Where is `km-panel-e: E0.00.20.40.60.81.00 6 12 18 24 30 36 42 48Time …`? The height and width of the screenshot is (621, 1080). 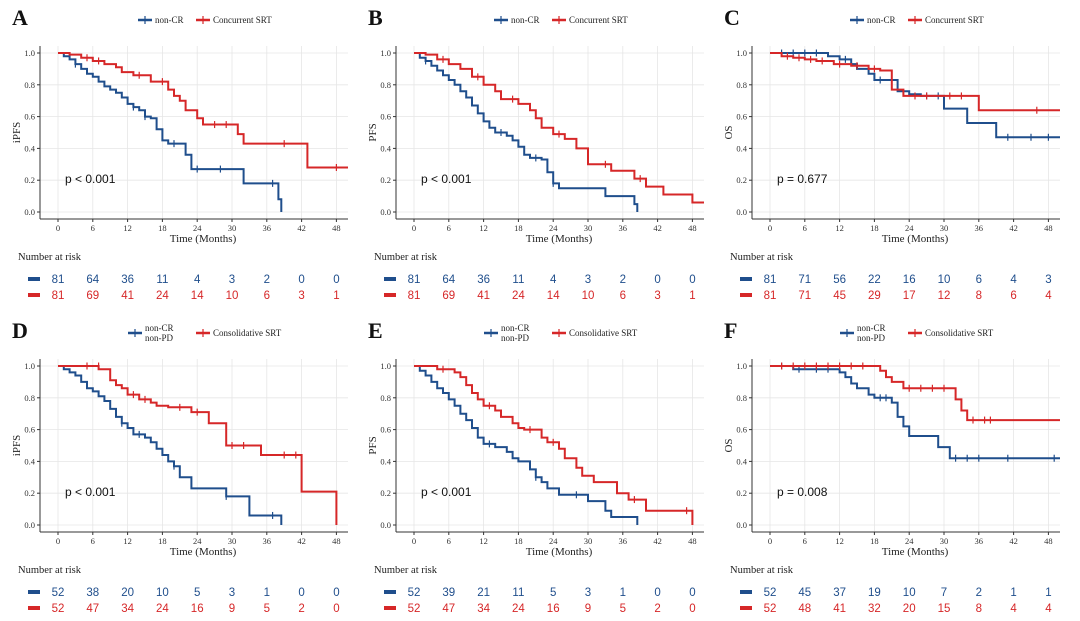 km-panel-e: E0.00.20.40.60.81.00 6 12 18 24 30 36 42 48Time … is located at coordinates (535, 466).